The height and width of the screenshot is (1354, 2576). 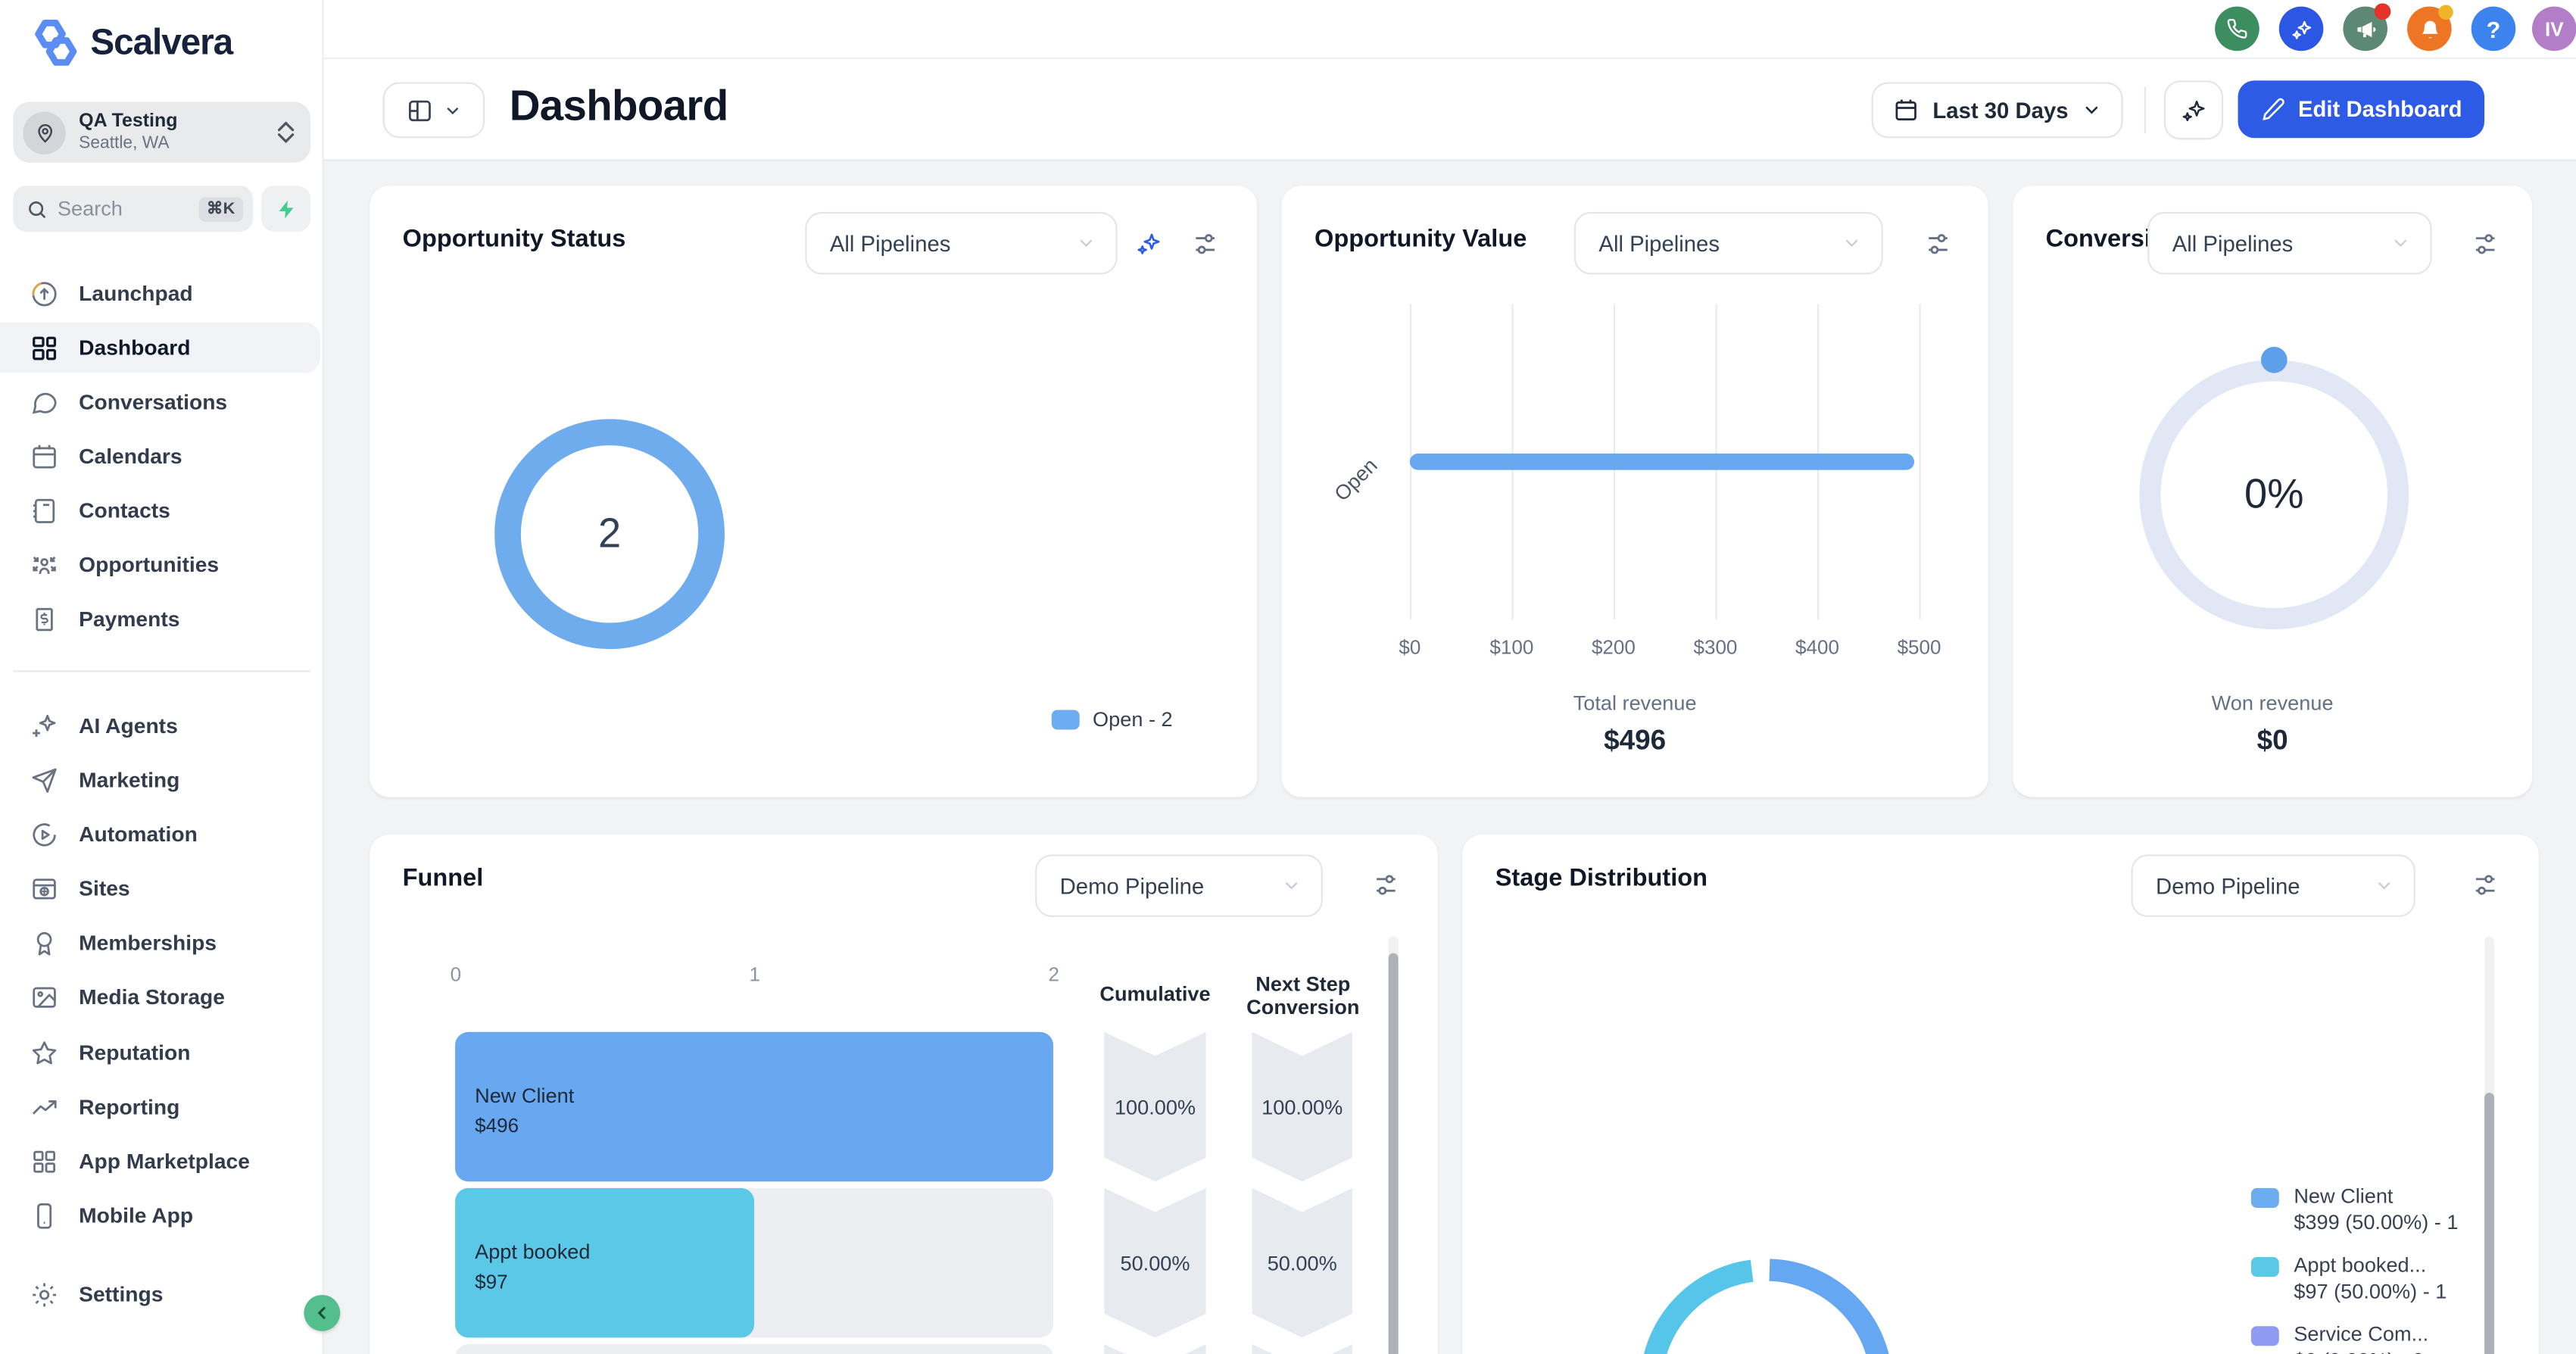 I want to click on stage-scrollbar-track, so click(x=2489, y=1145).